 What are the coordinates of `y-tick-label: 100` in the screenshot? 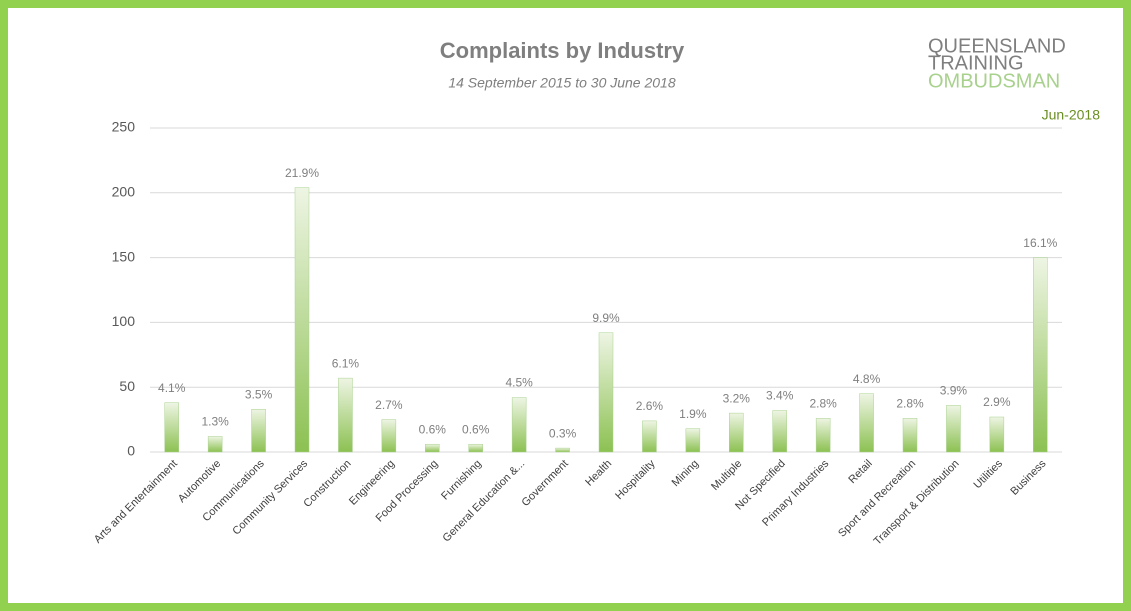 It's located at (124, 321).